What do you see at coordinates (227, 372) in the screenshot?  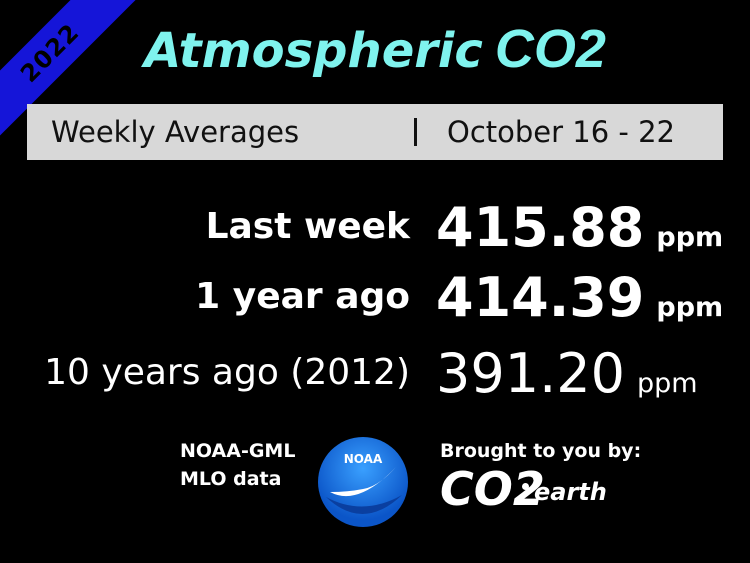 I see `row-label: 10 years ago (2012)` at bounding box center [227, 372].